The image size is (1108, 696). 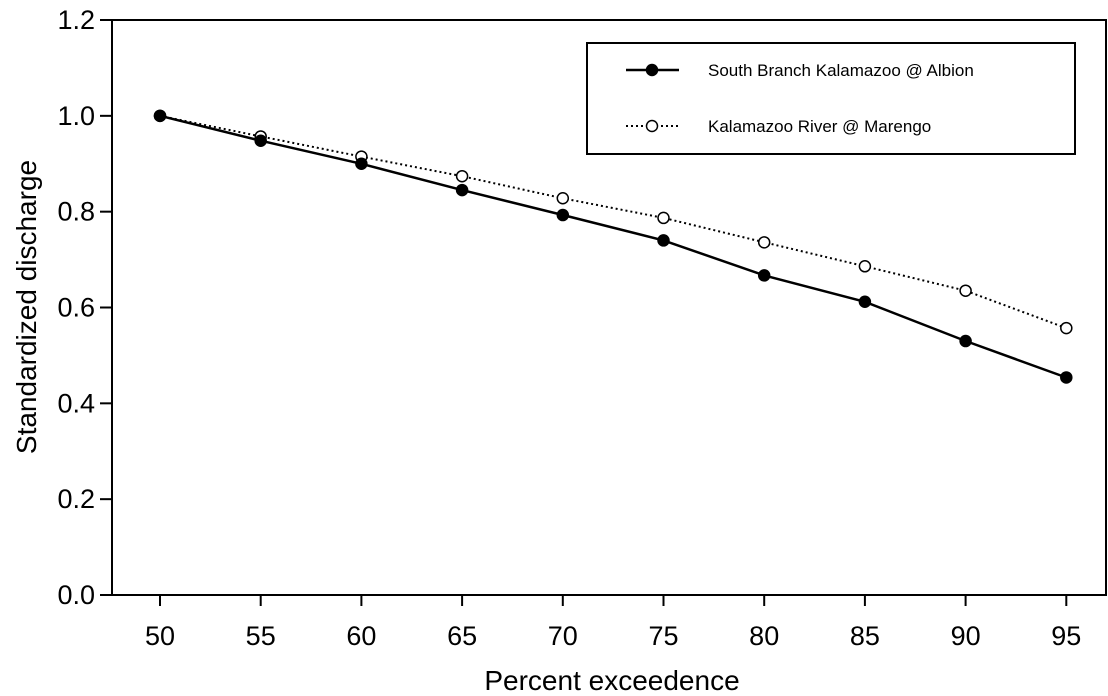 What do you see at coordinates (76, 116) in the screenshot?
I see `y-tick-label: 1.0` at bounding box center [76, 116].